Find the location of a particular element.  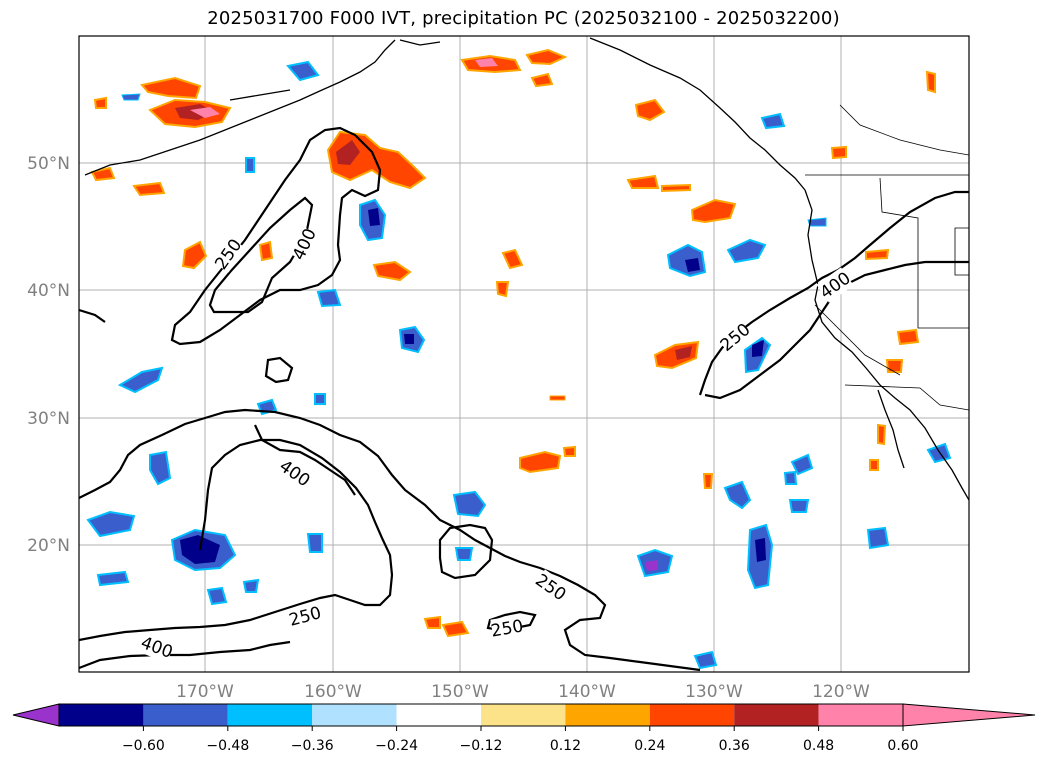

colorbar-tick-label: −0.60 is located at coordinates (143, 746).